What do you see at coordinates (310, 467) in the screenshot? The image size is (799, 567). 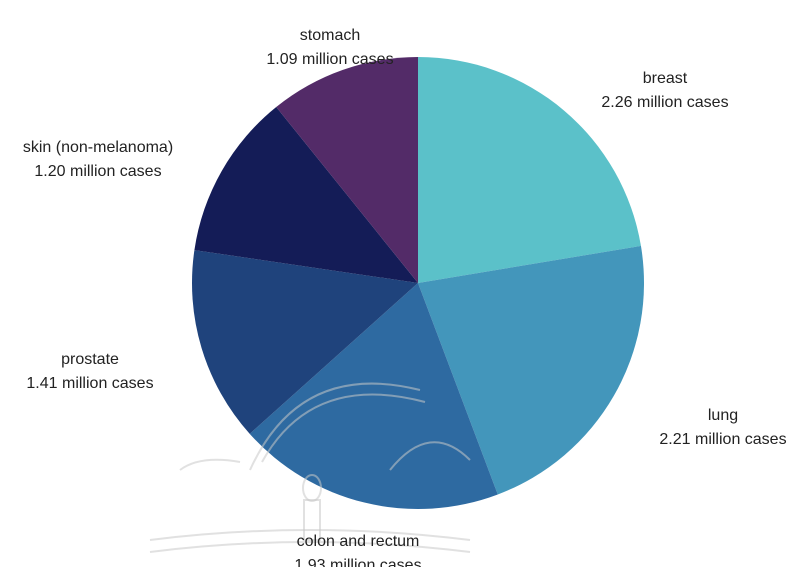 I see `watermark-emblem-icon` at bounding box center [310, 467].